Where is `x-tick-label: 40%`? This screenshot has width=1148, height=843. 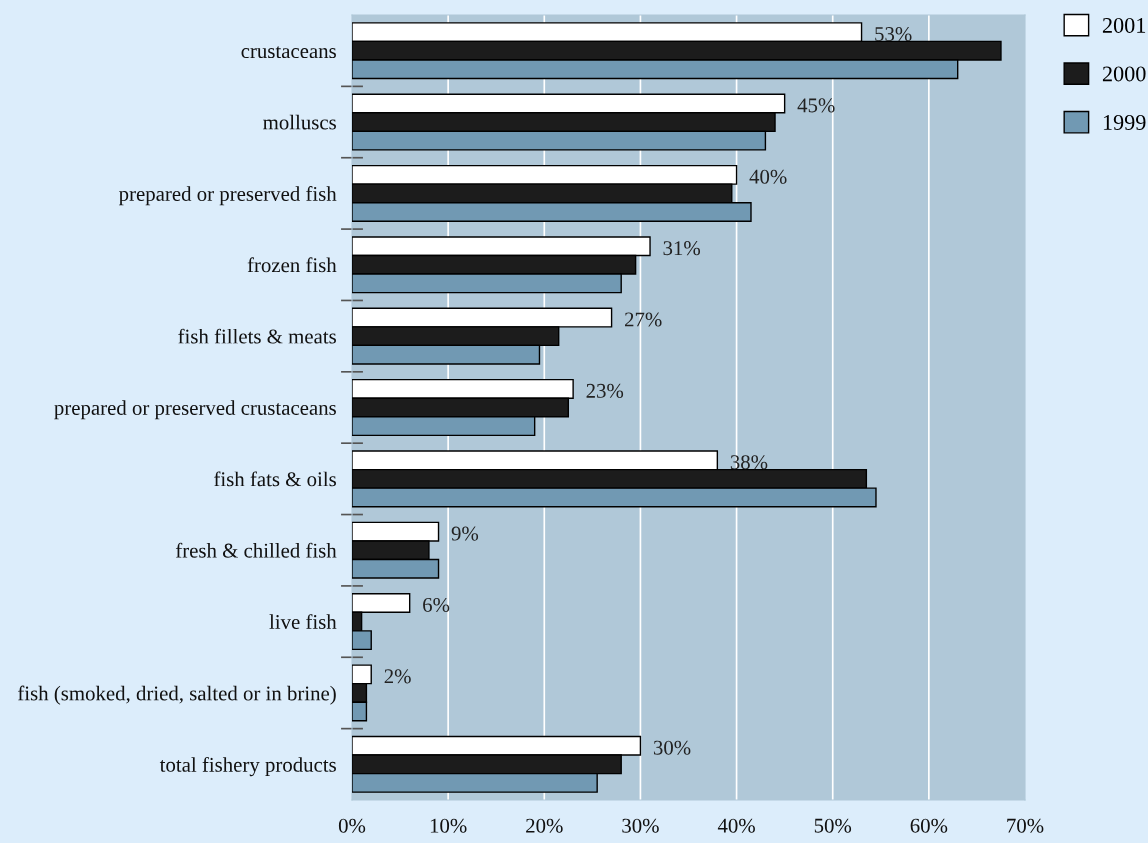 x-tick-label: 40% is located at coordinates (736, 825).